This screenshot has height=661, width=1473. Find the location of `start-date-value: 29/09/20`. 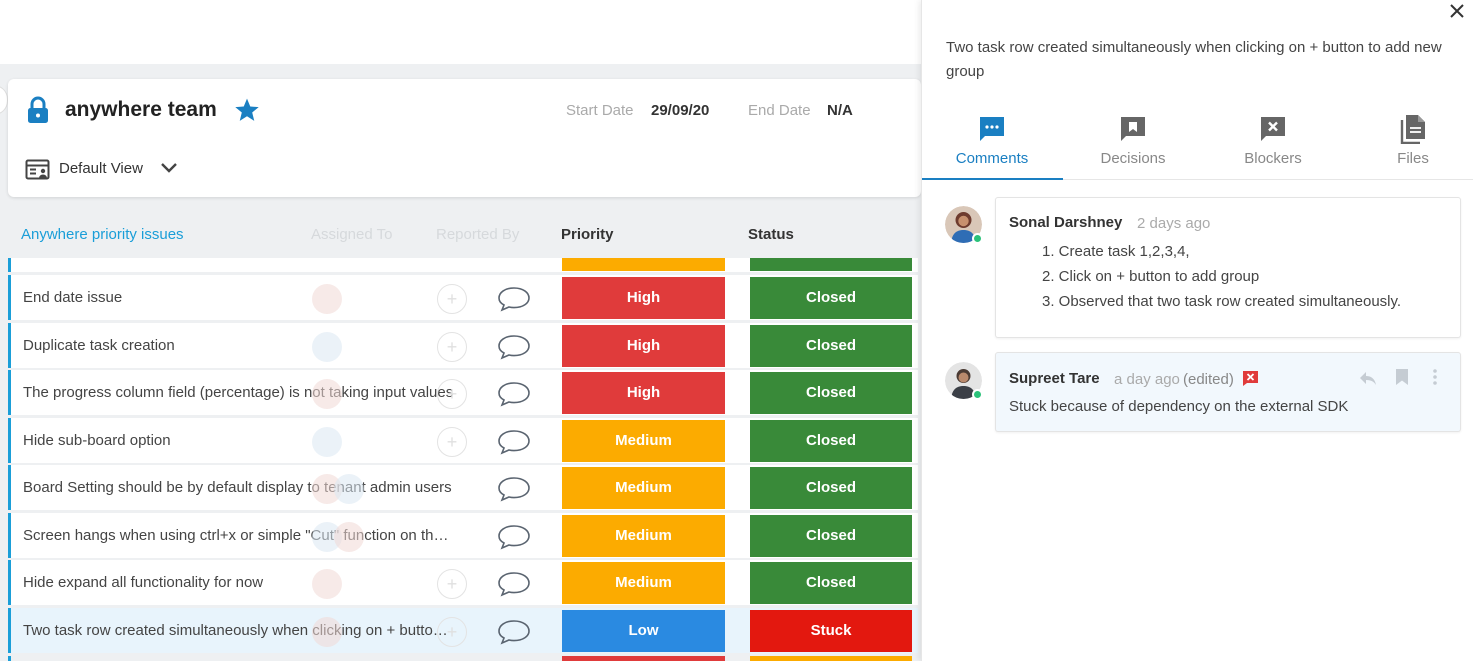

start-date-value: 29/09/20 is located at coordinates (680, 110).